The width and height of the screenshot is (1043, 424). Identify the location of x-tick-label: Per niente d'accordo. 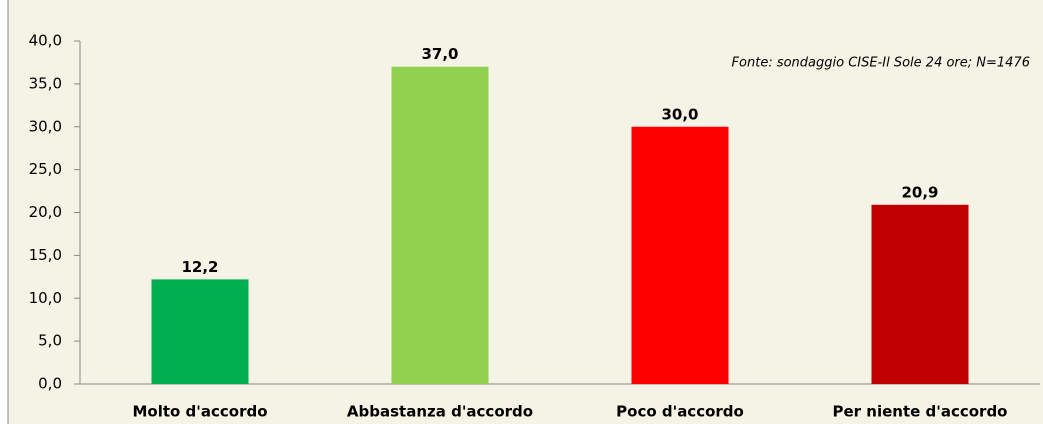
(919, 412).